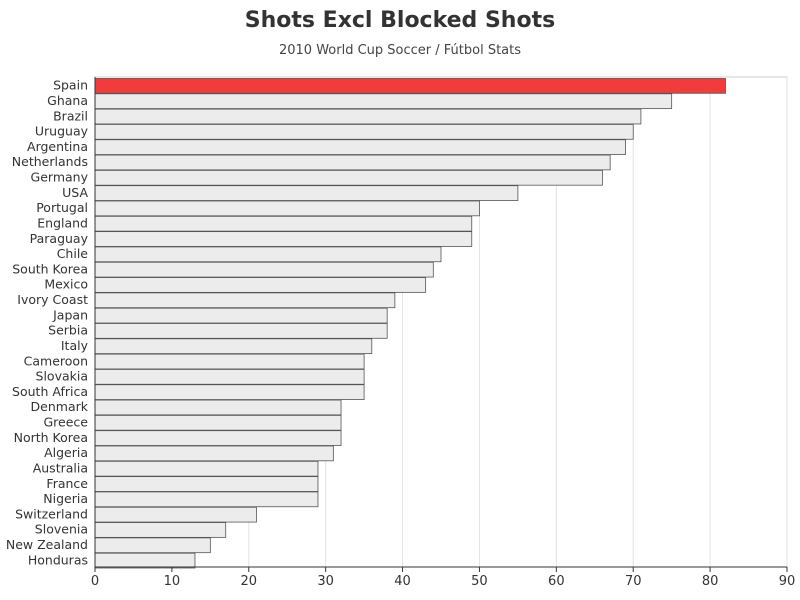 This screenshot has width=800, height=600. Describe the element at coordinates (68, 330) in the screenshot. I see `category-label: Serbia` at that location.